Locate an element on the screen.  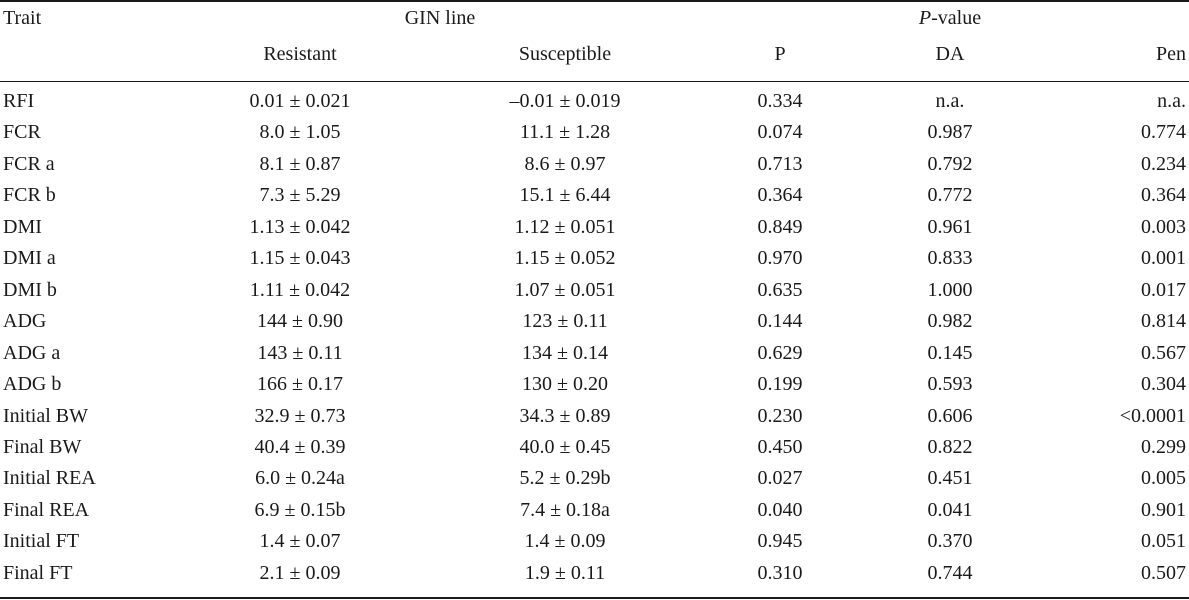
cell-susceptible: 1.12 ± 0.051 is located at coordinates (565, 226).